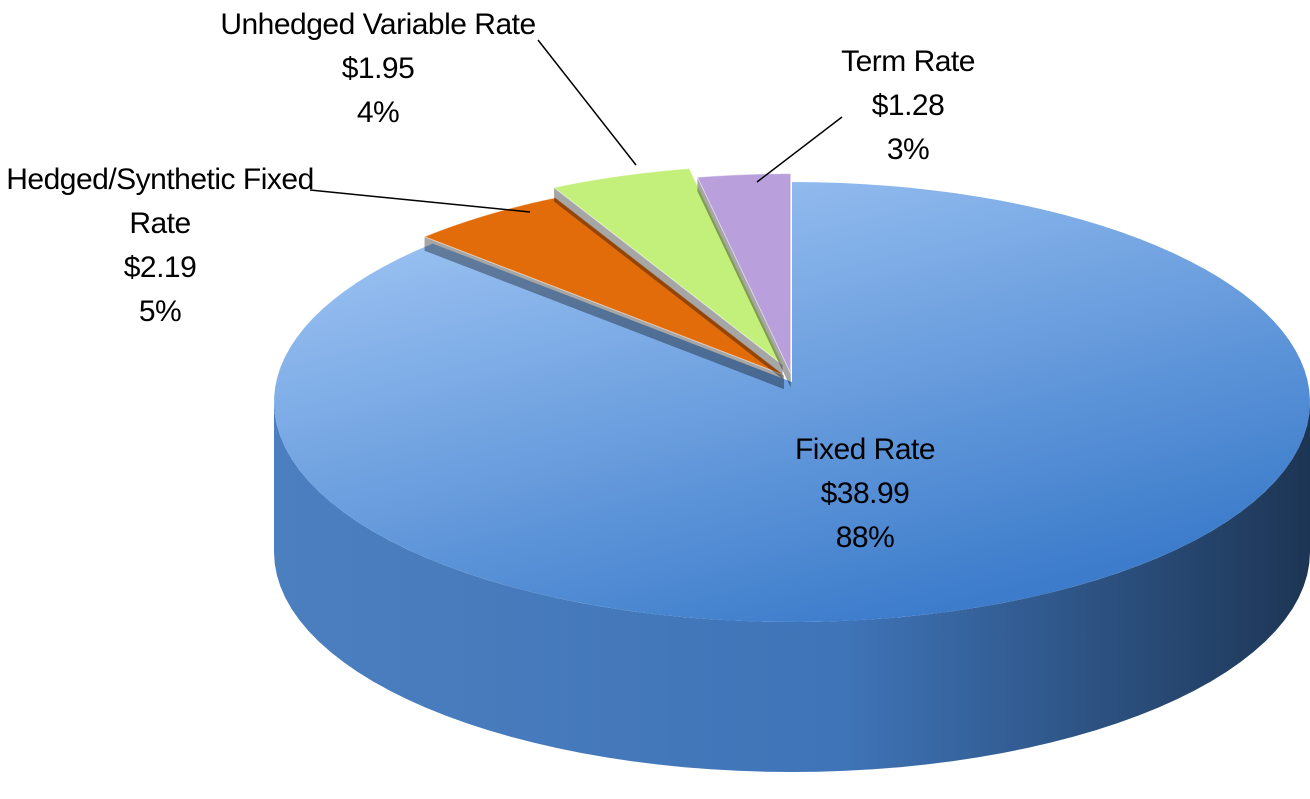  I want to click on data-label: Fixed Rate $38.99 88%, so click(865, 494).